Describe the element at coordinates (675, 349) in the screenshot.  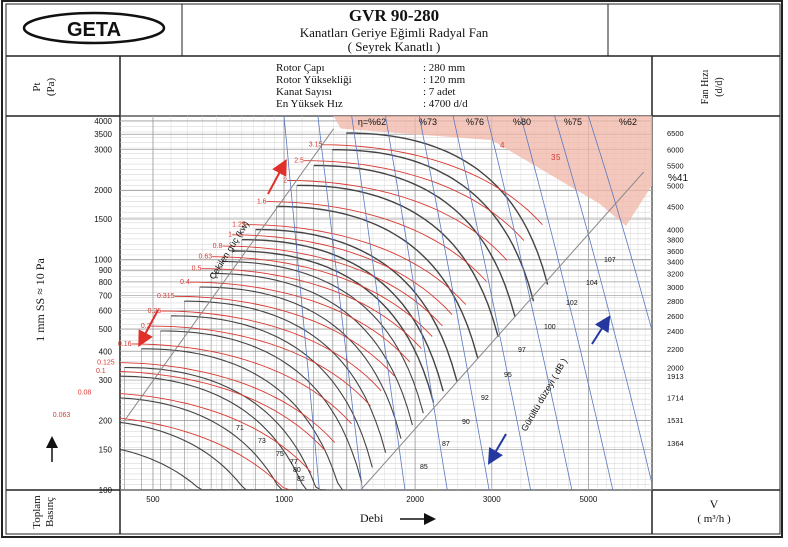
I see `speed-label: 2200` at that location.